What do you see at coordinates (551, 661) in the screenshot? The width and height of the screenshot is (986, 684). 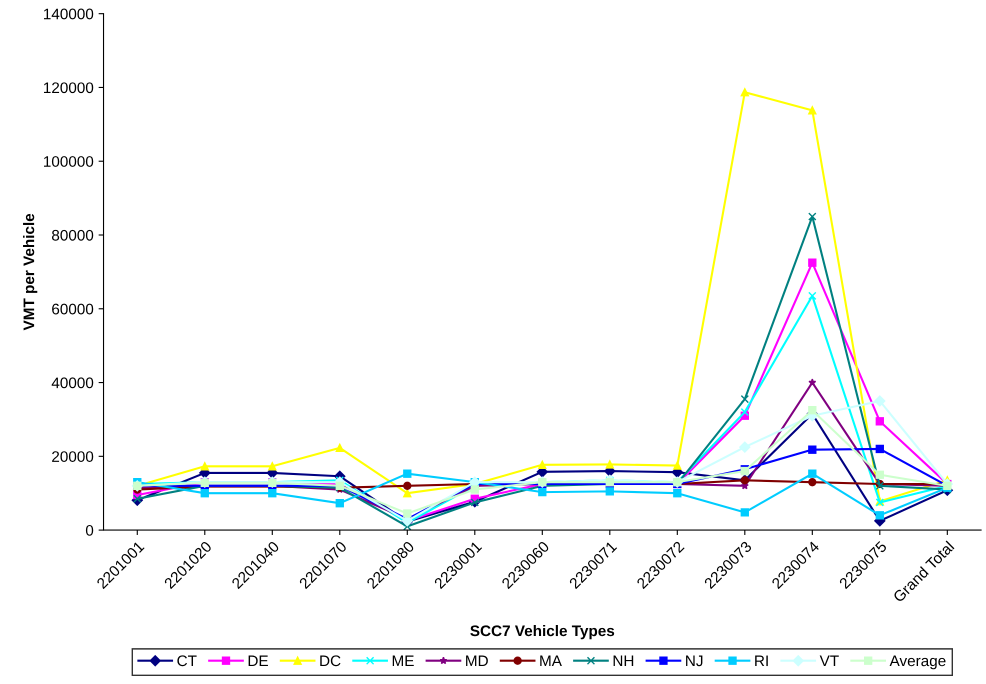 I see `legend-label: MA` at bounding box center [551, 661].